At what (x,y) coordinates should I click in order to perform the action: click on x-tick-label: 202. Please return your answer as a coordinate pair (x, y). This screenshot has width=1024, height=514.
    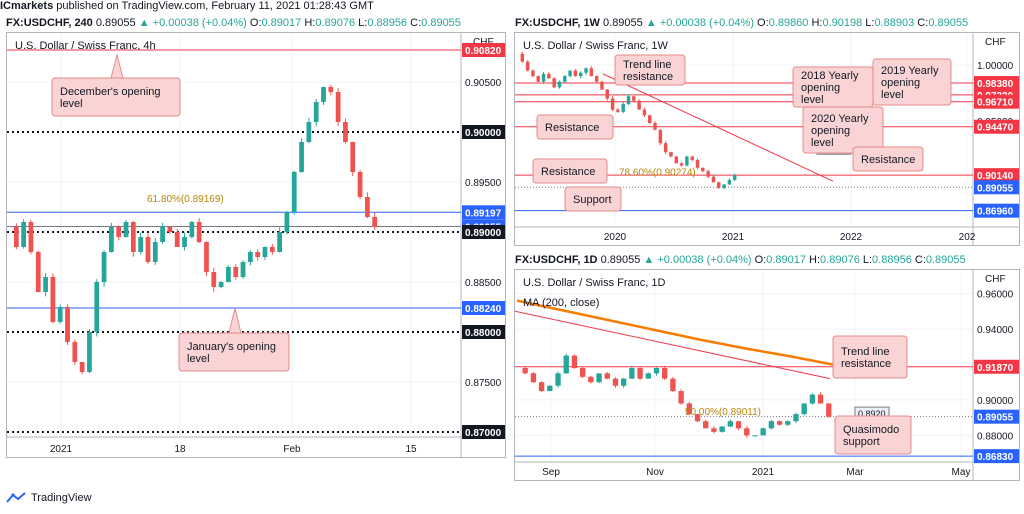
    Looking at the image, I should click on (967, 237).